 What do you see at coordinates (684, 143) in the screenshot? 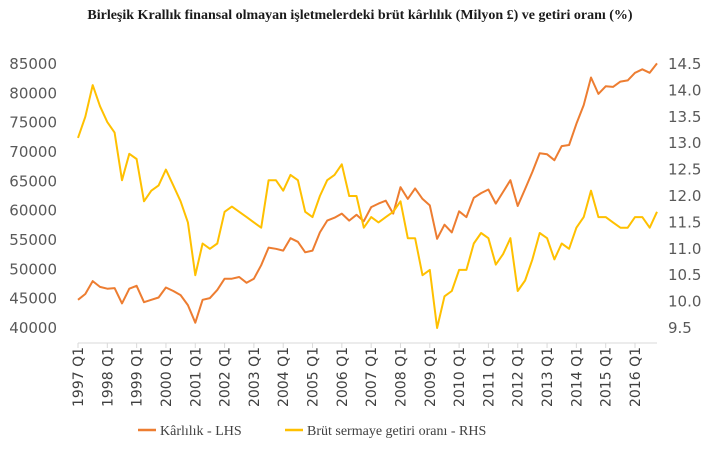
I see `right-y-tick-label: 13.0` at bounding box center [684, 143].